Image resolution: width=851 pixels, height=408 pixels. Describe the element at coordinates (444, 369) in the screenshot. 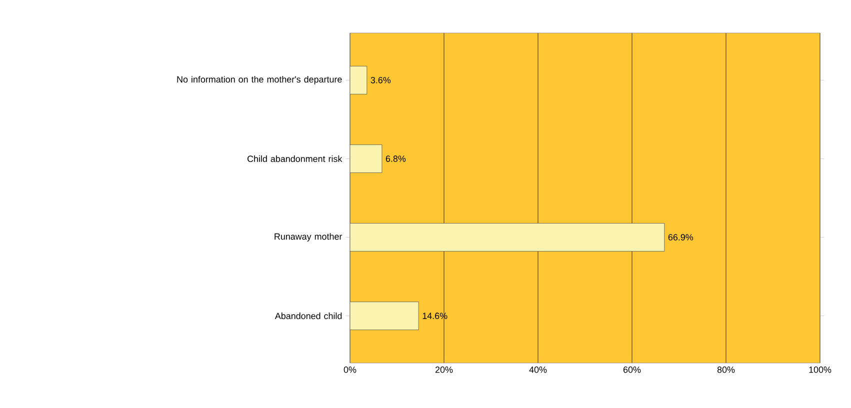

I see `x-tick-label: 20%` at that location.